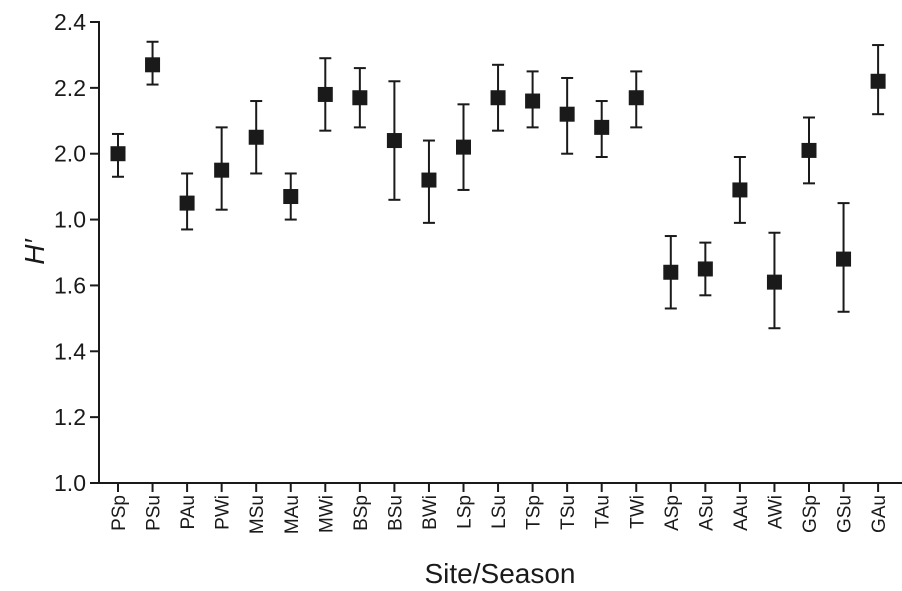 The height and width of the screenshot is (591, 902). Describe the element at coordinates (70, 88) in the screenshot. I see `y-tick-label: 2.2` at that location.